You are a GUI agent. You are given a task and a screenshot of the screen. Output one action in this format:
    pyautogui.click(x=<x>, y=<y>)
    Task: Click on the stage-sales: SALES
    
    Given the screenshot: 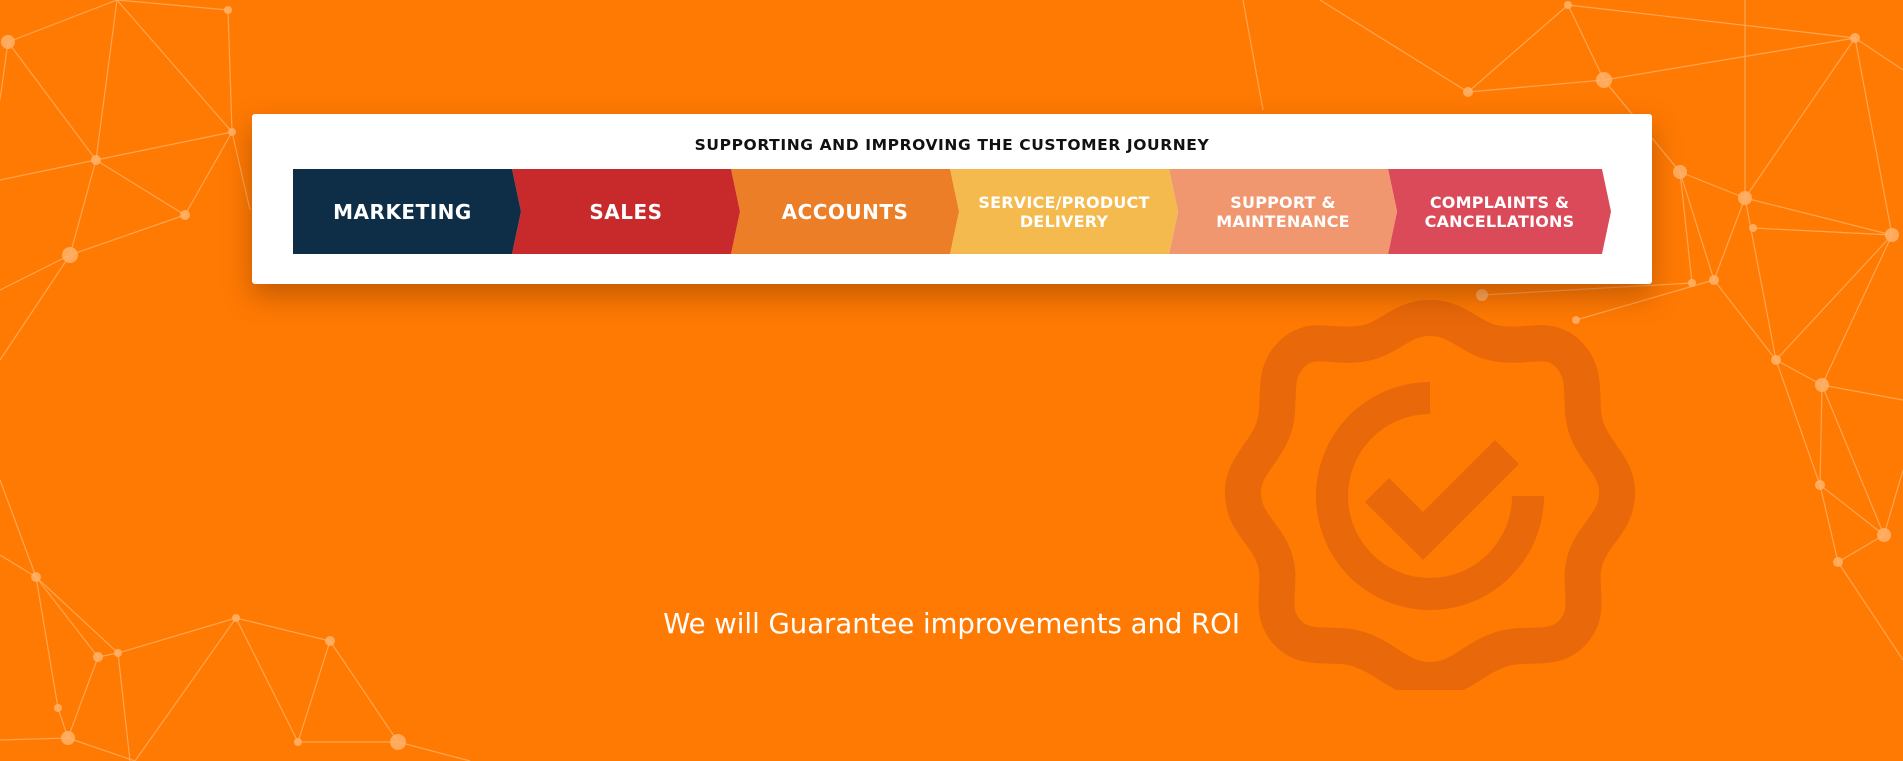 What is the action you would take?
    pyautogui.click(x=626, y=211)
    